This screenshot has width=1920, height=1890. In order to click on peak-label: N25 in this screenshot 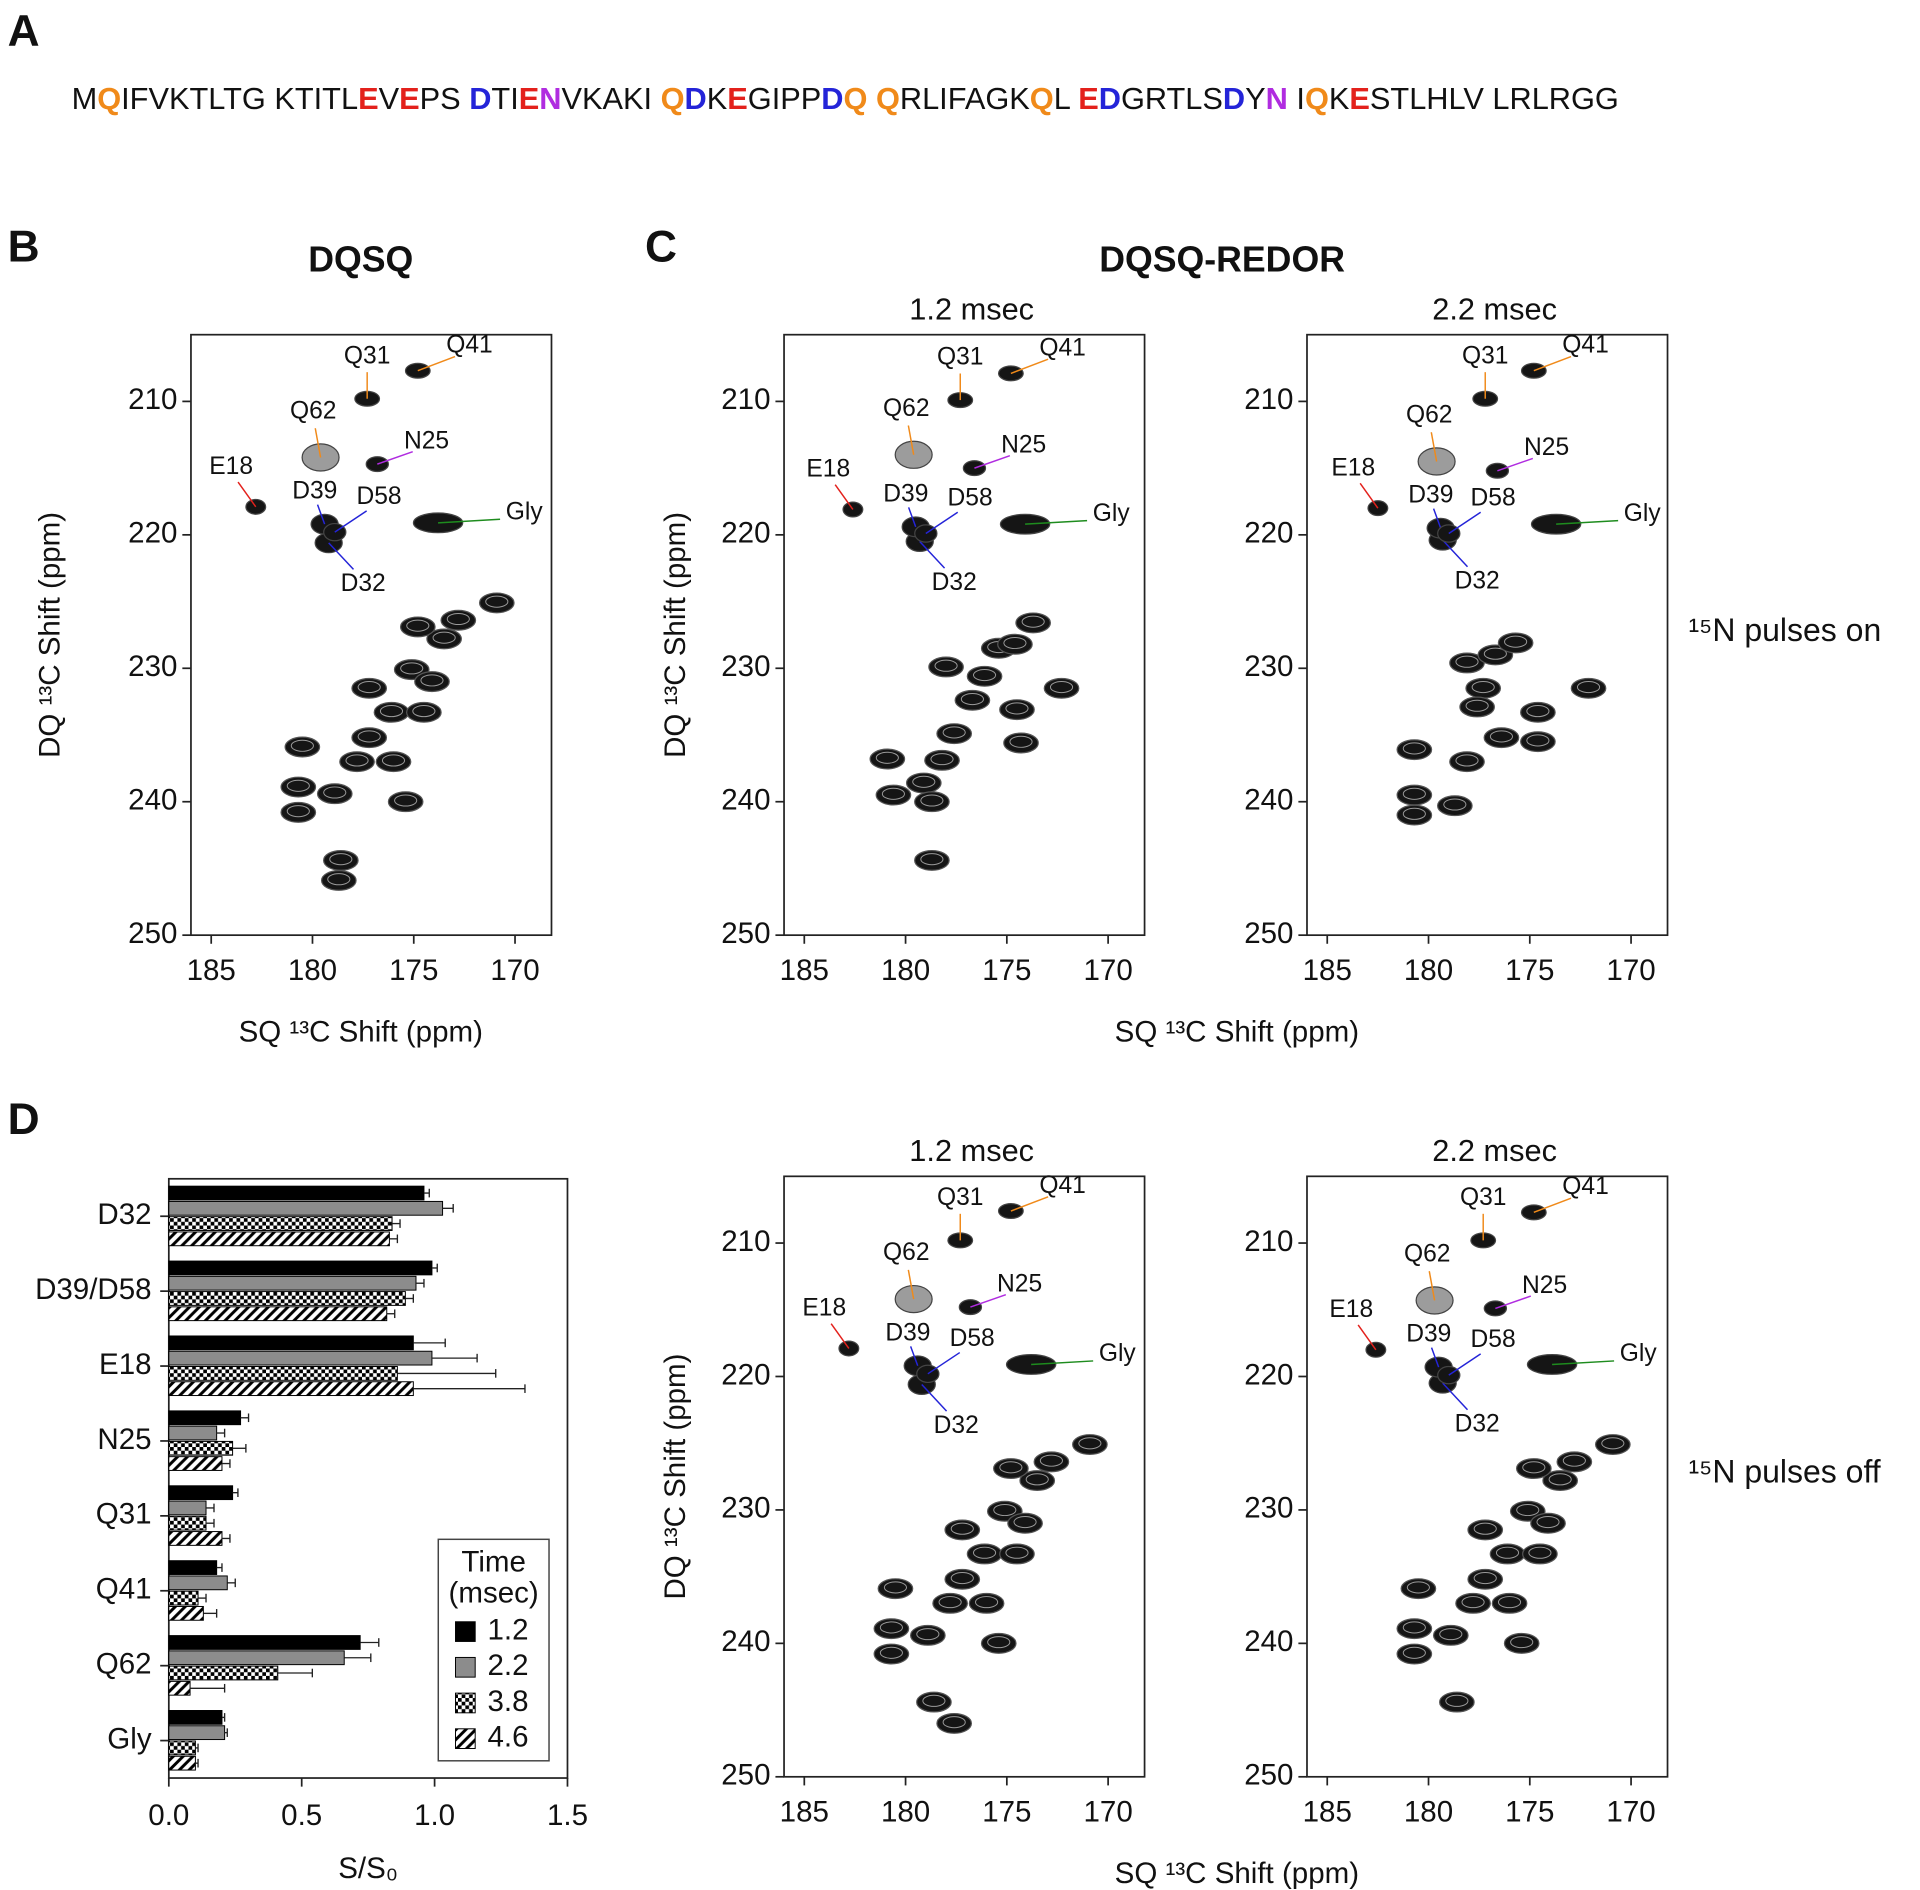, I will do `click(1023, 444)`.